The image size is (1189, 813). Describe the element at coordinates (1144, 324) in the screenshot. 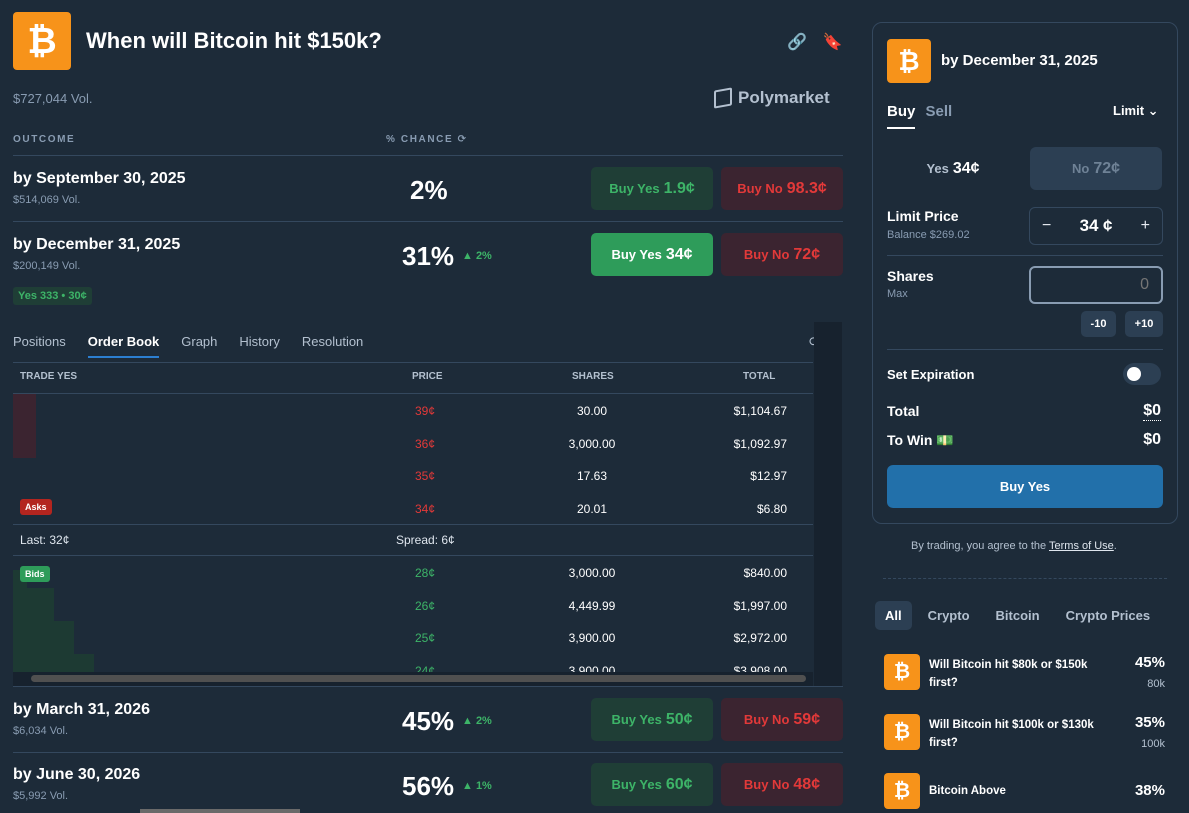

I see `plus-10-button: +10` at that location.